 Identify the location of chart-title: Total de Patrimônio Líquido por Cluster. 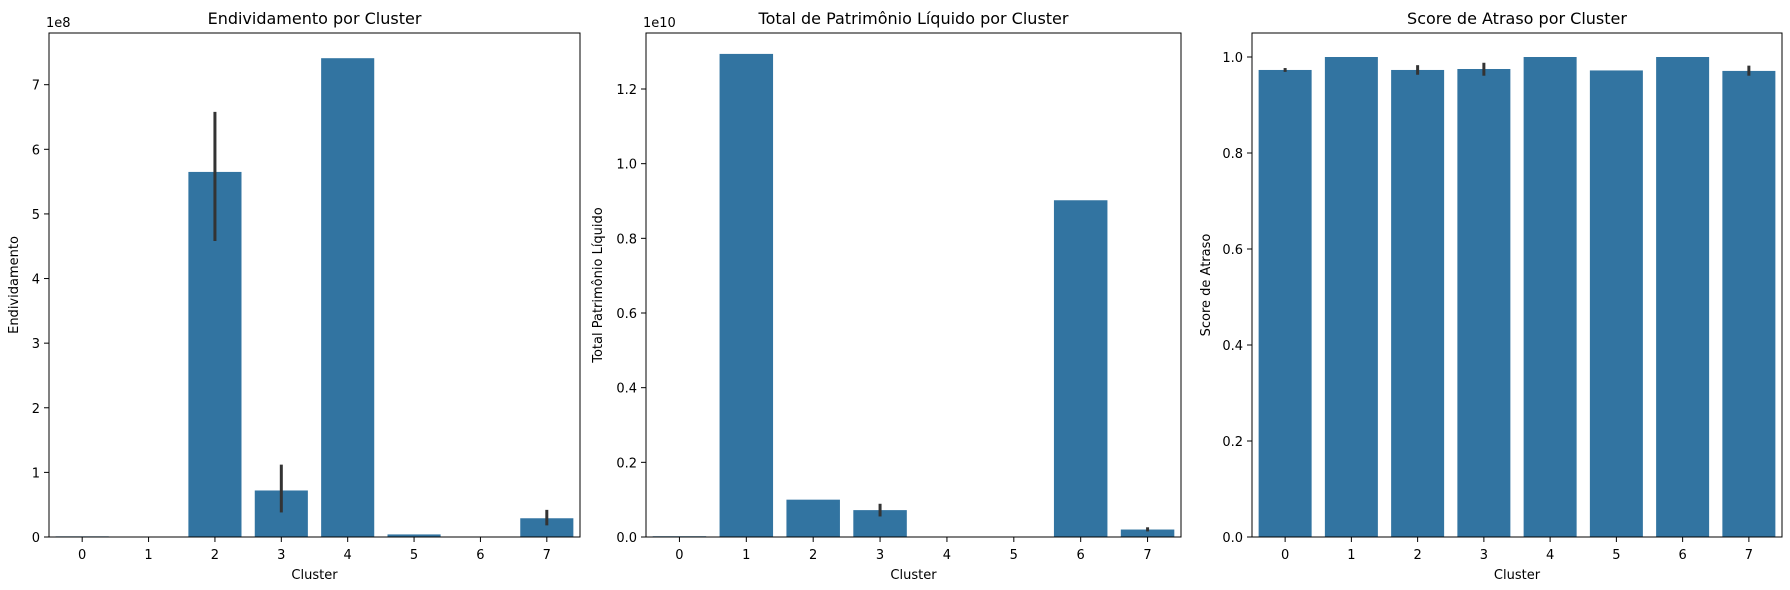
(913, 18).